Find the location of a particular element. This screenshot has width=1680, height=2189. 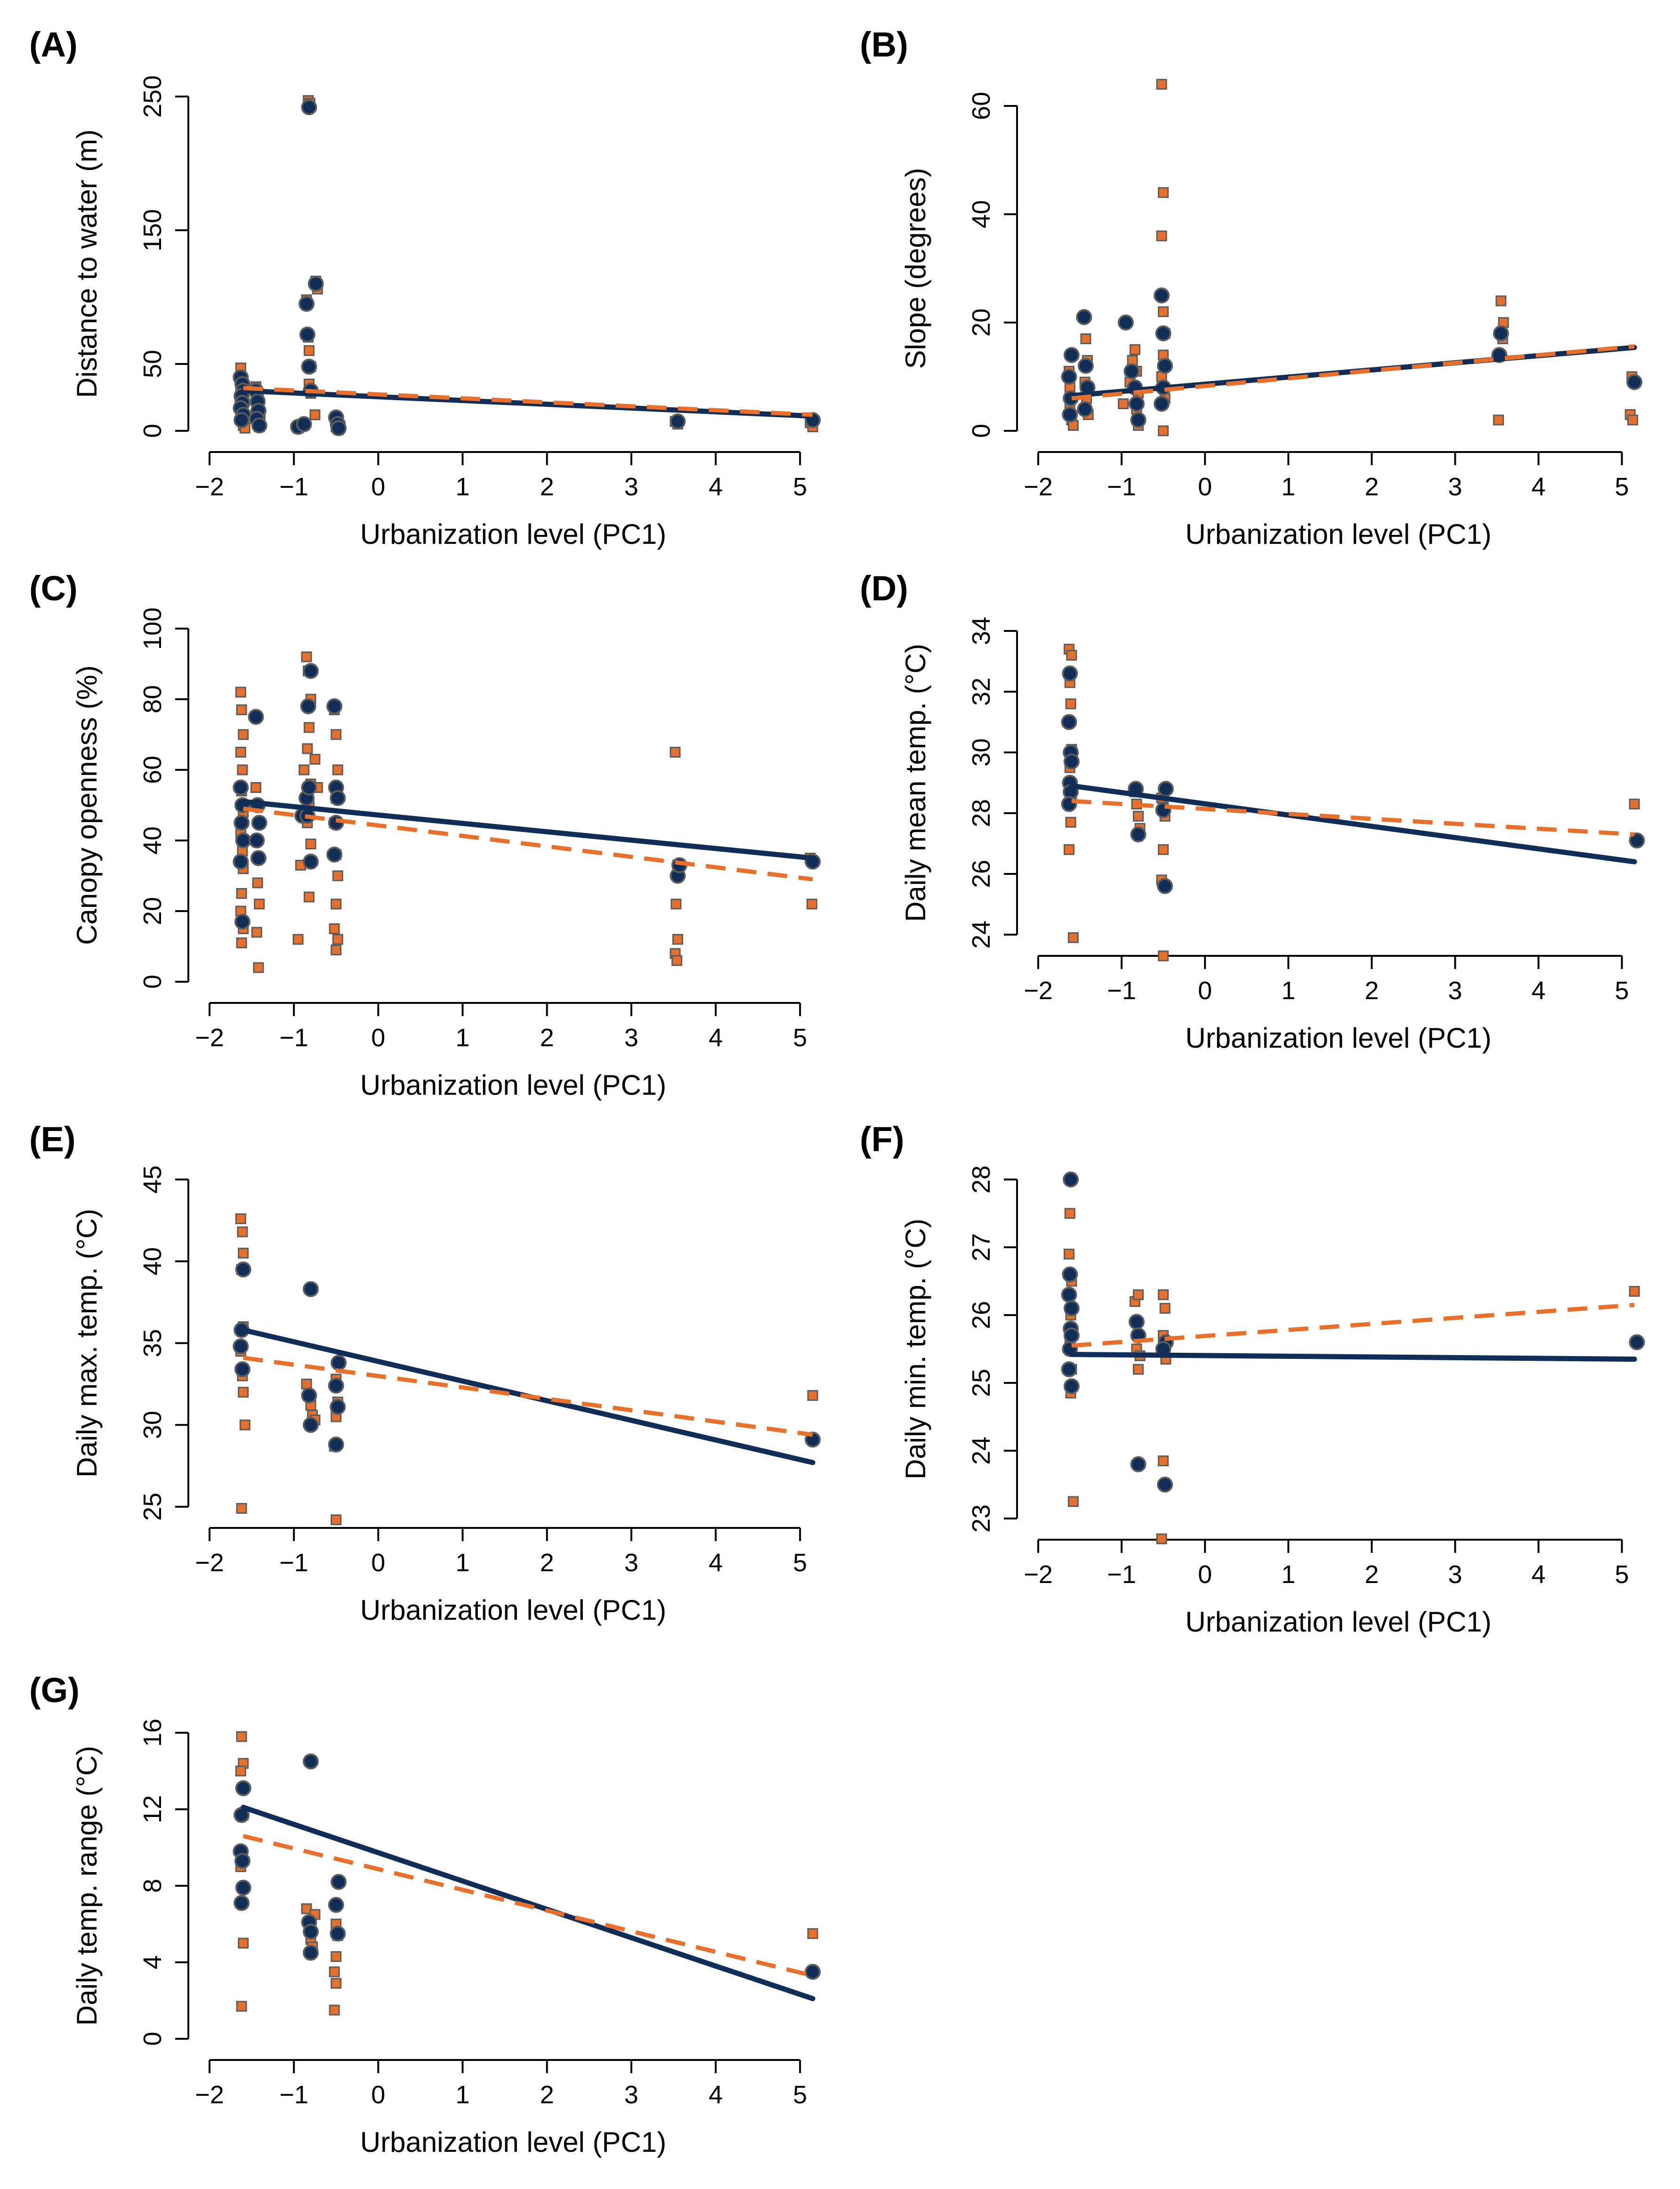

y-tick-label: 50 is located at coordinates (153, 364).